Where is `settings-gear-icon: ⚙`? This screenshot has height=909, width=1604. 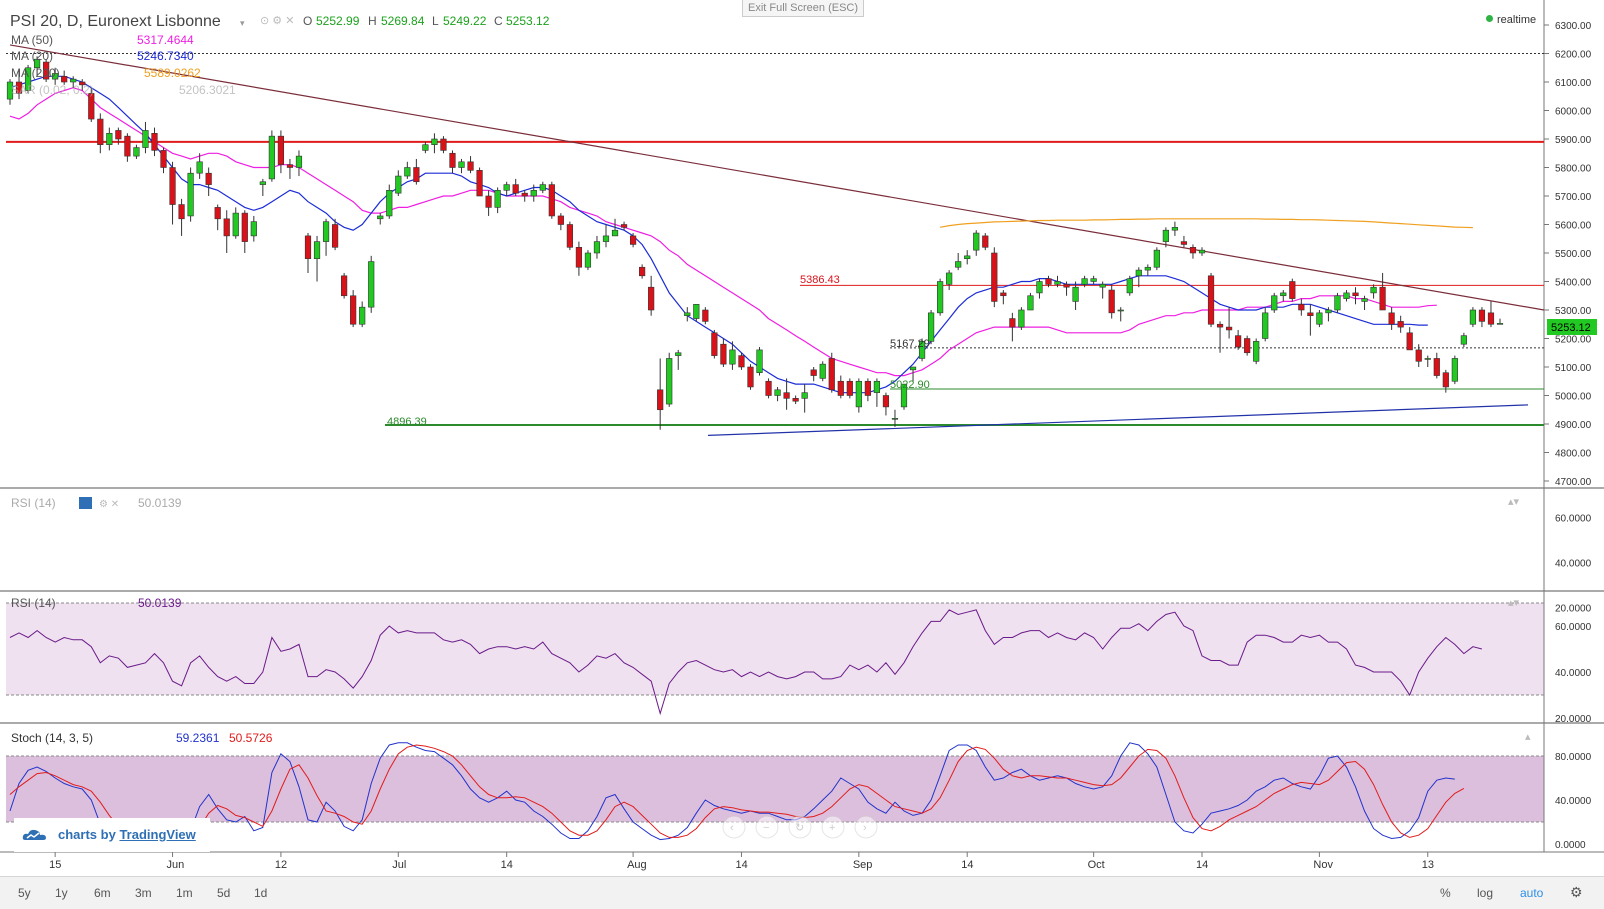
settings-gear-icon: ⚙ is located at coordinates (1576, 892).